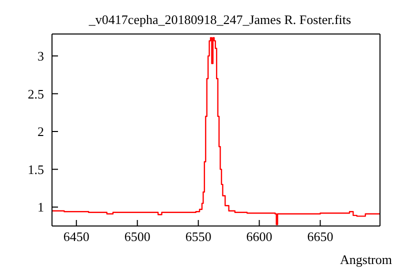 This screenshot has height=280, width=400. Describe the element at coordinates (137, 236) in the screenshot. I see `x-tick-label: 6500` at that location.